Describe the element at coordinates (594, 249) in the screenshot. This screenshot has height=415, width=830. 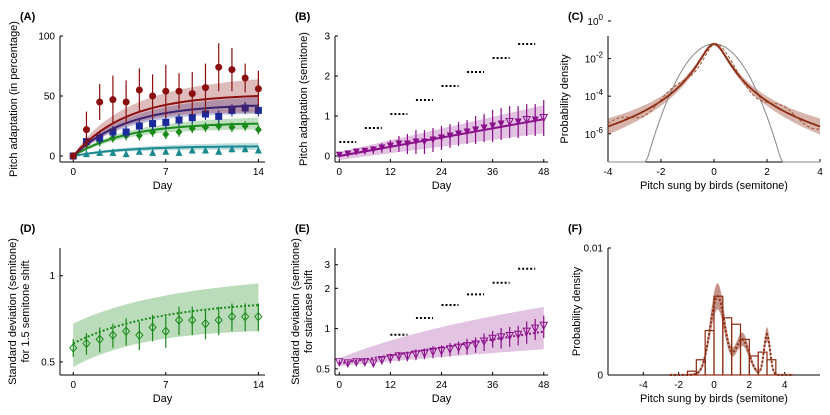
I see `y-tick-label: 0.01` at that location.